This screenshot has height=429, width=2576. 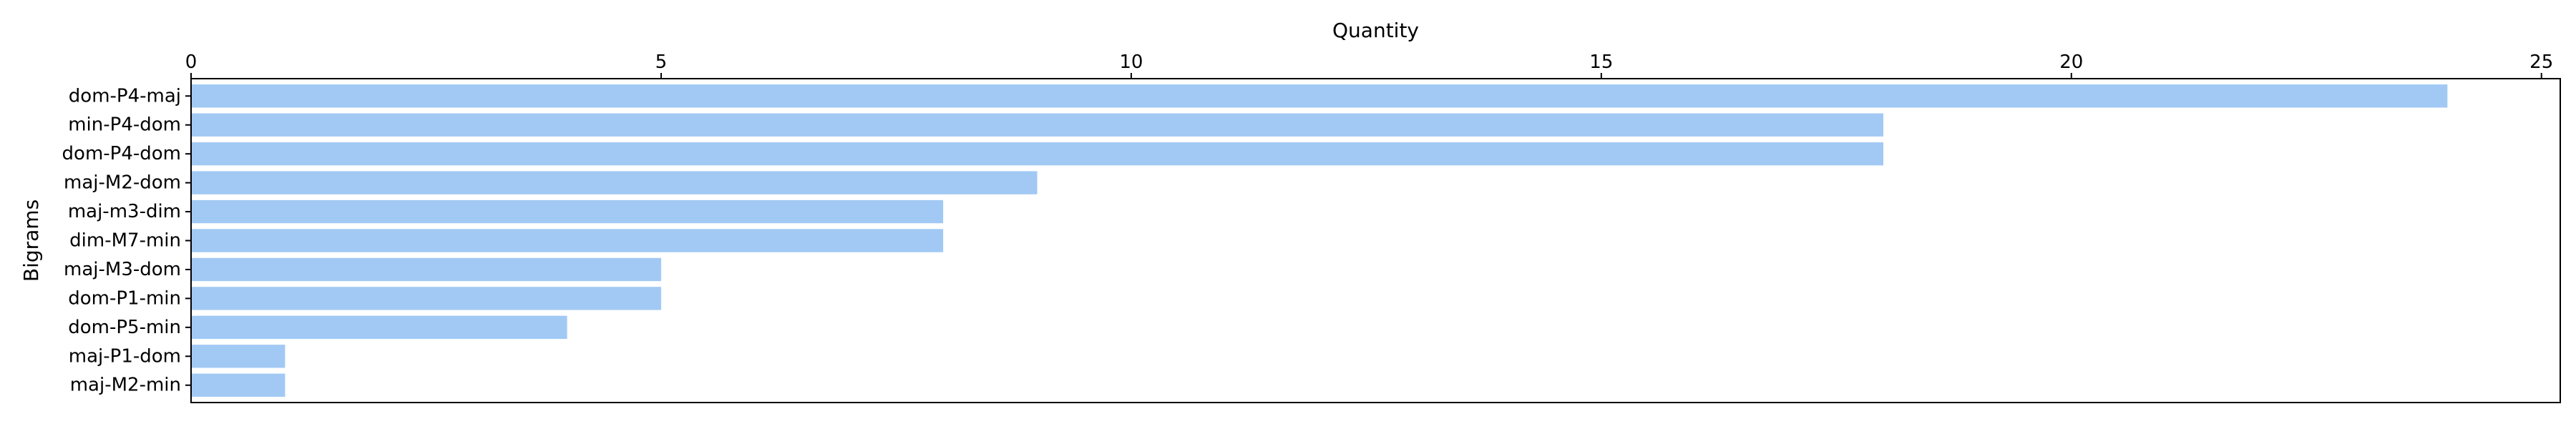 What do you see at coordinates (661, 62) in the screenshot?
I see `x-tick-label: 5` at bounding box center [661, 62].